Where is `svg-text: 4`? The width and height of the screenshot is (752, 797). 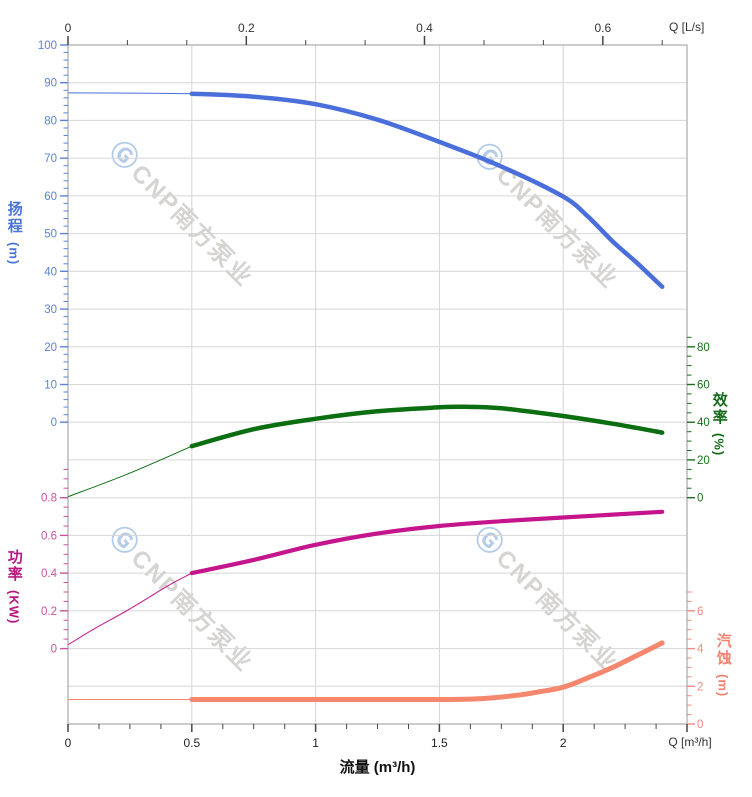 svg-text: 4 is located at coordinates (700, 650).